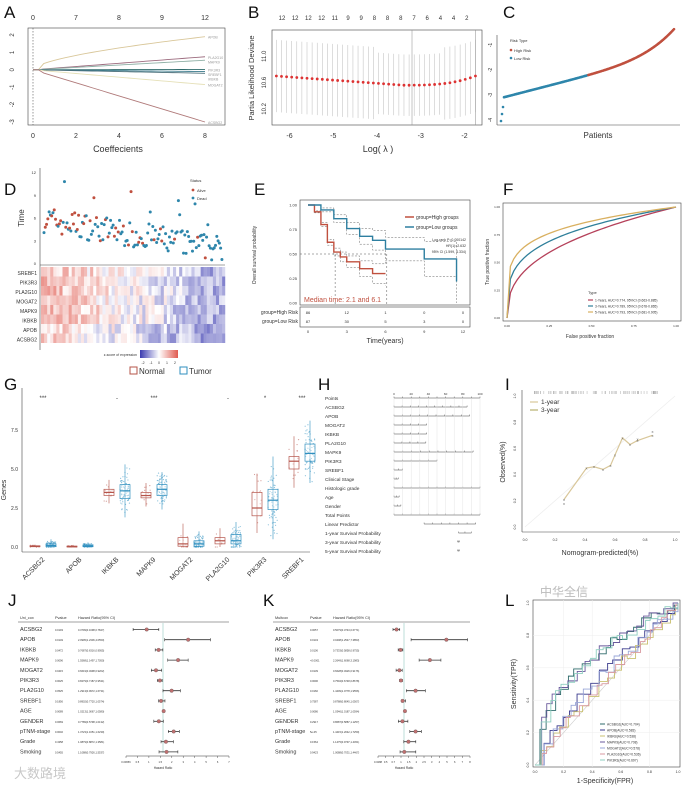 Image resolution: width=685 pixels, height=788 pixels. What do you see at coordinates (285, 701) in the screenshot?
I see `row-label: SREBF1` at bounding box center [285, 701].